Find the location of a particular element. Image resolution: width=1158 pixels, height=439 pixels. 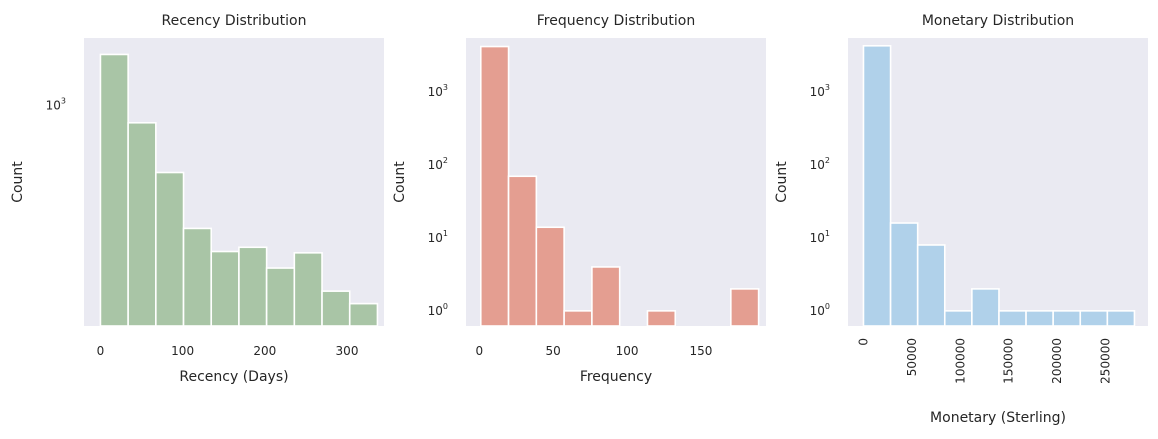

x-tick-label: 150 is located at coordinates (701, 351).